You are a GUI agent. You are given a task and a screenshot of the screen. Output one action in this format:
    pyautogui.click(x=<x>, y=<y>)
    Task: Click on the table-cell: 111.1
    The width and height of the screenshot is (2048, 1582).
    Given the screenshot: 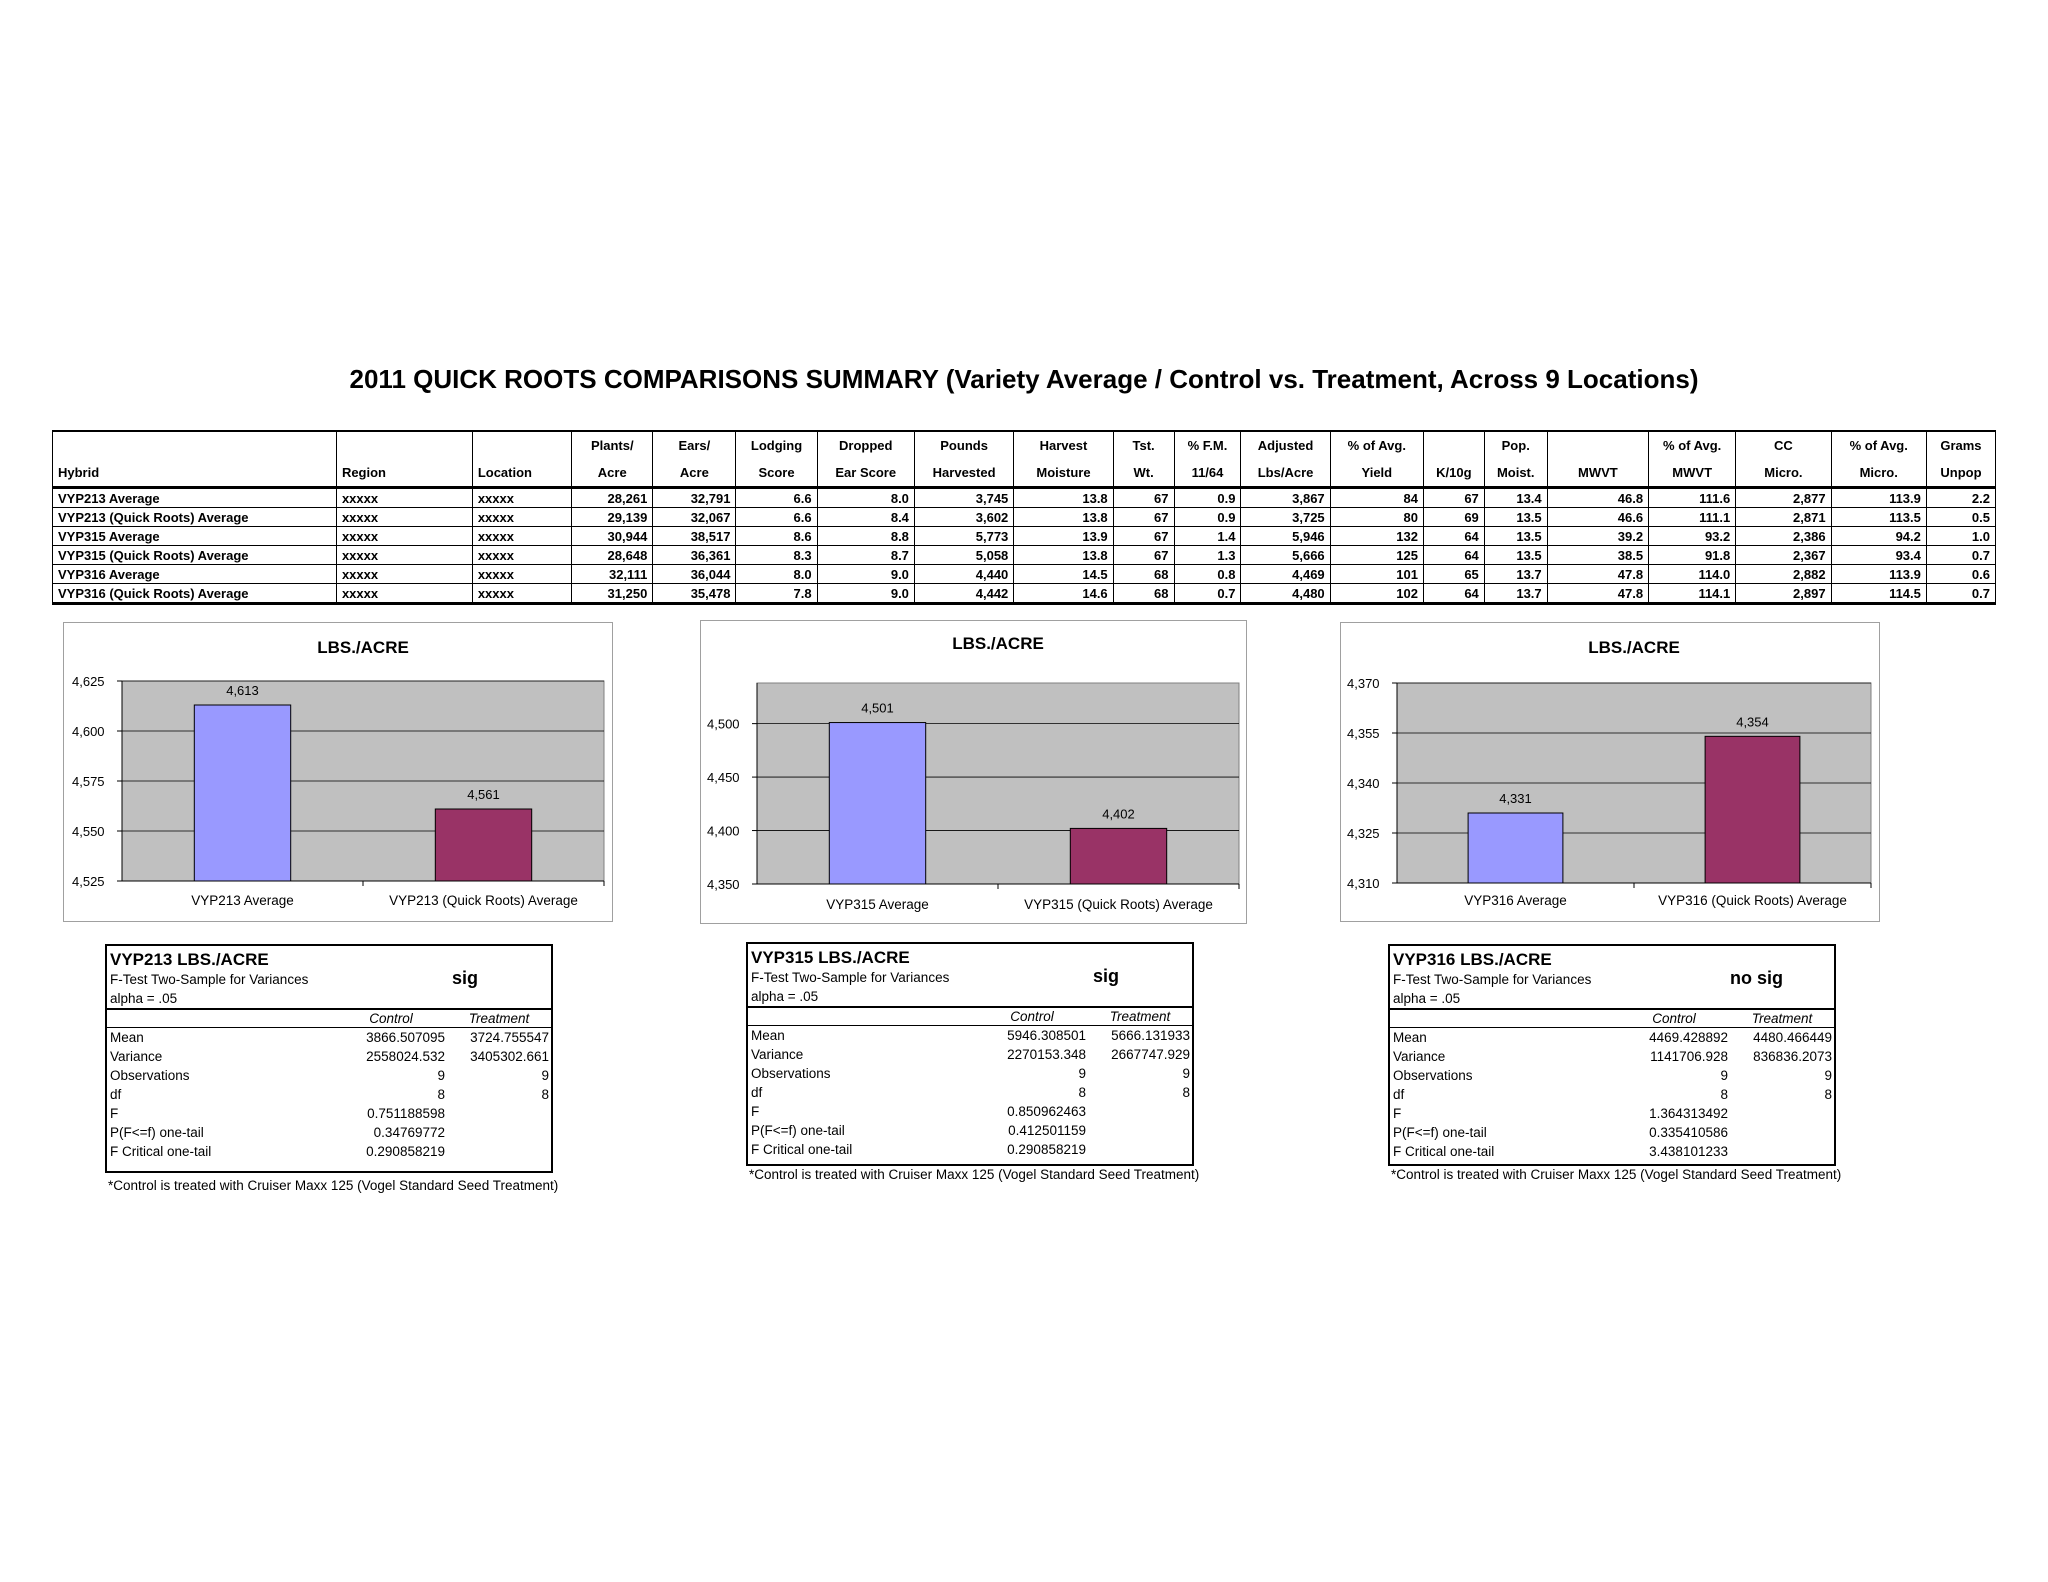 What is the action you would take?
    pyautogui.click(x=1692, y=517)
    